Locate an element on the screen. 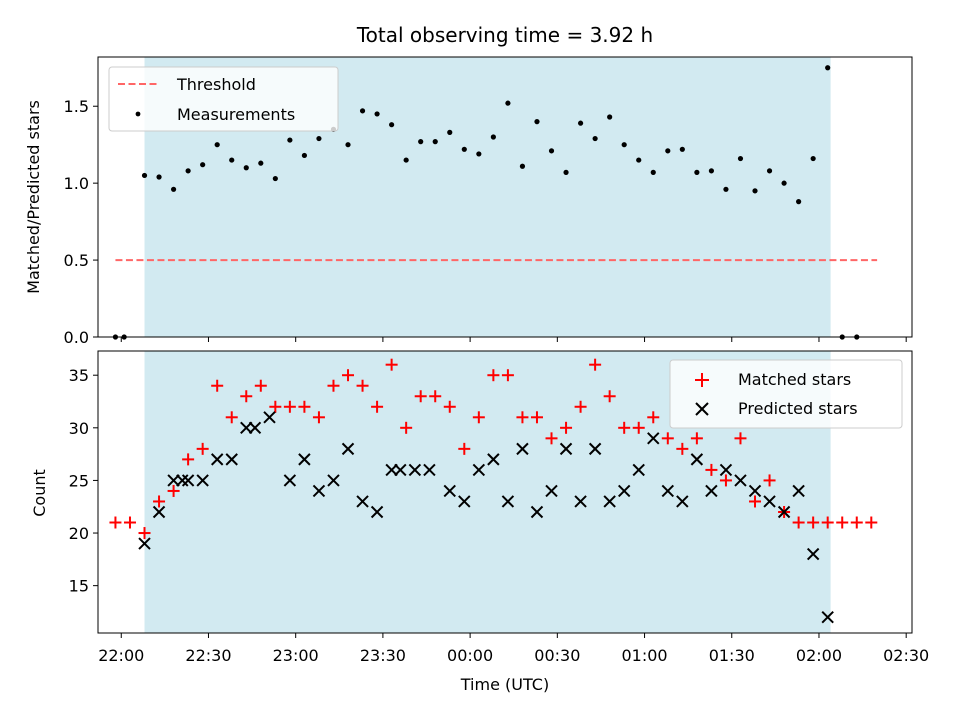  x-tick-label: 00:00 is located at coordinates (470, 655).